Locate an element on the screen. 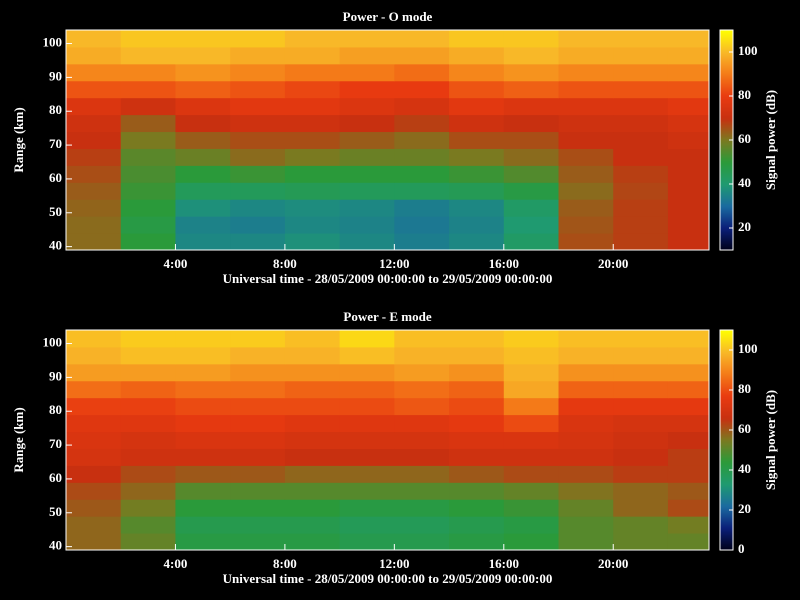 This screenshot has width=800, height=600. y-tick-label: 60 is located at coordinates (55, 477).